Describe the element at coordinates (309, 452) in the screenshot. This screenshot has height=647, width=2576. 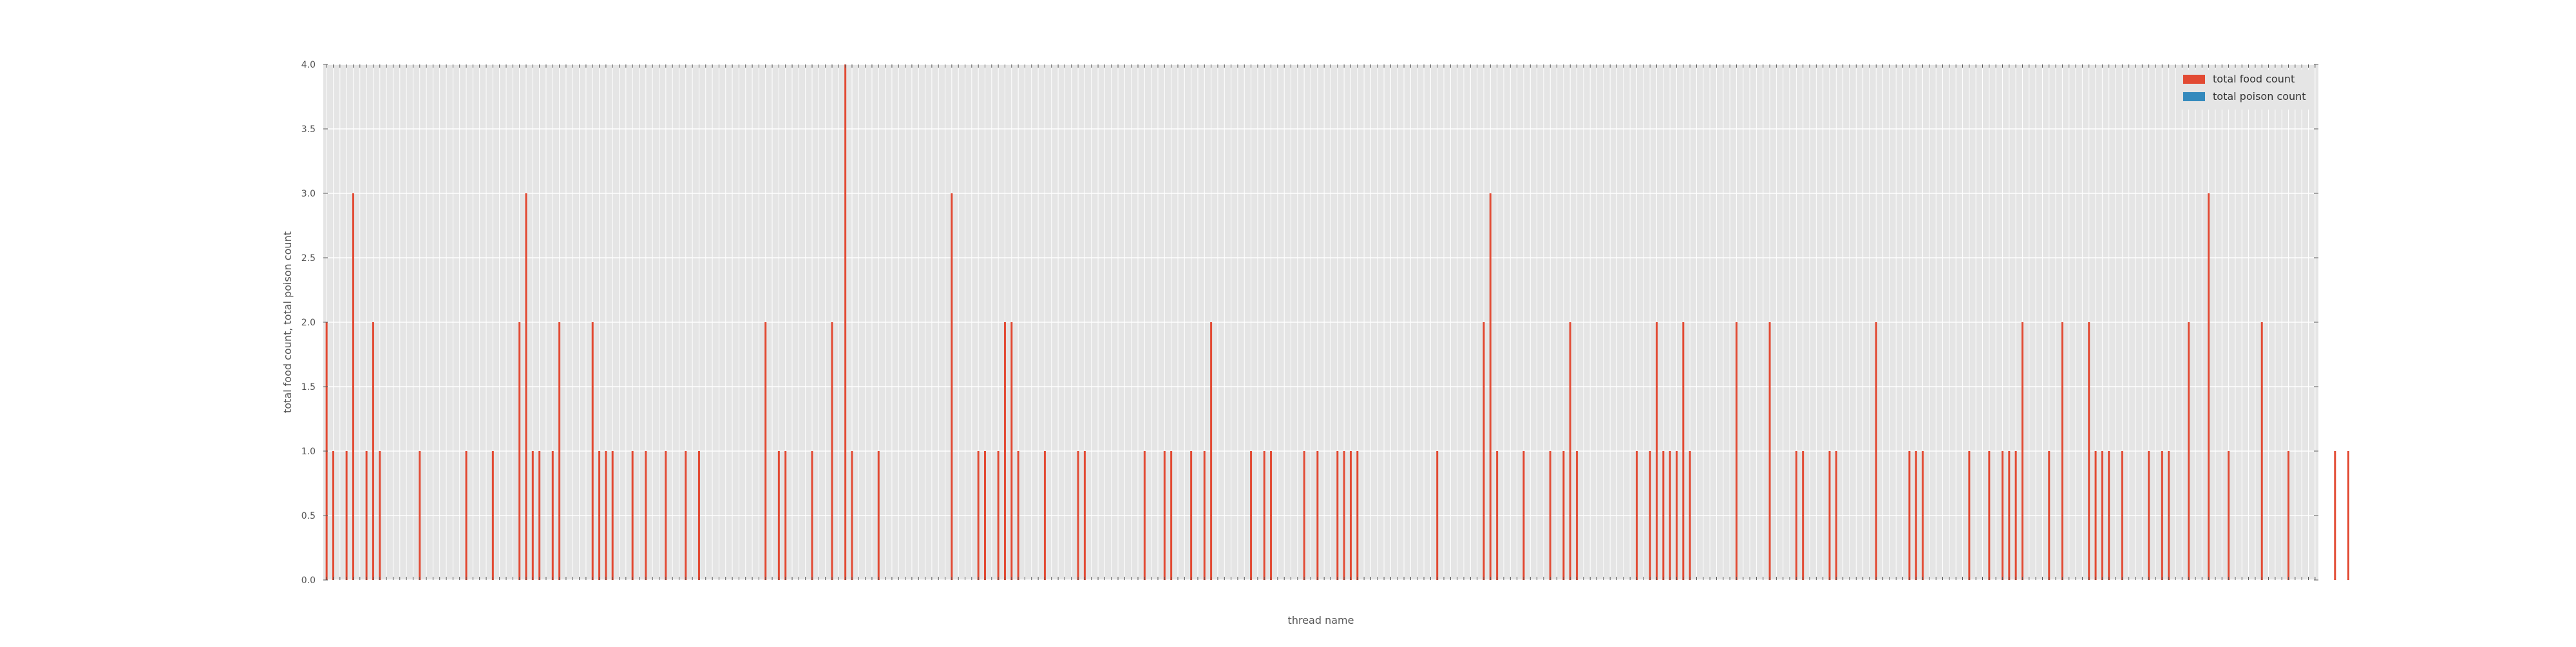
I see `y-tick-label: 1.0` at that location.